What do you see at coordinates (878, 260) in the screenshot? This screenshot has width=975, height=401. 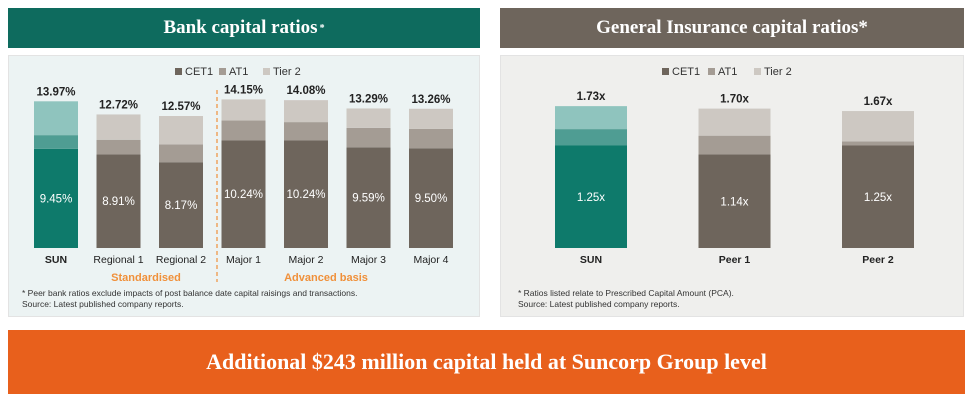 I see `ins-category-label-2: Peer 2` at bounding box center [878, 260].